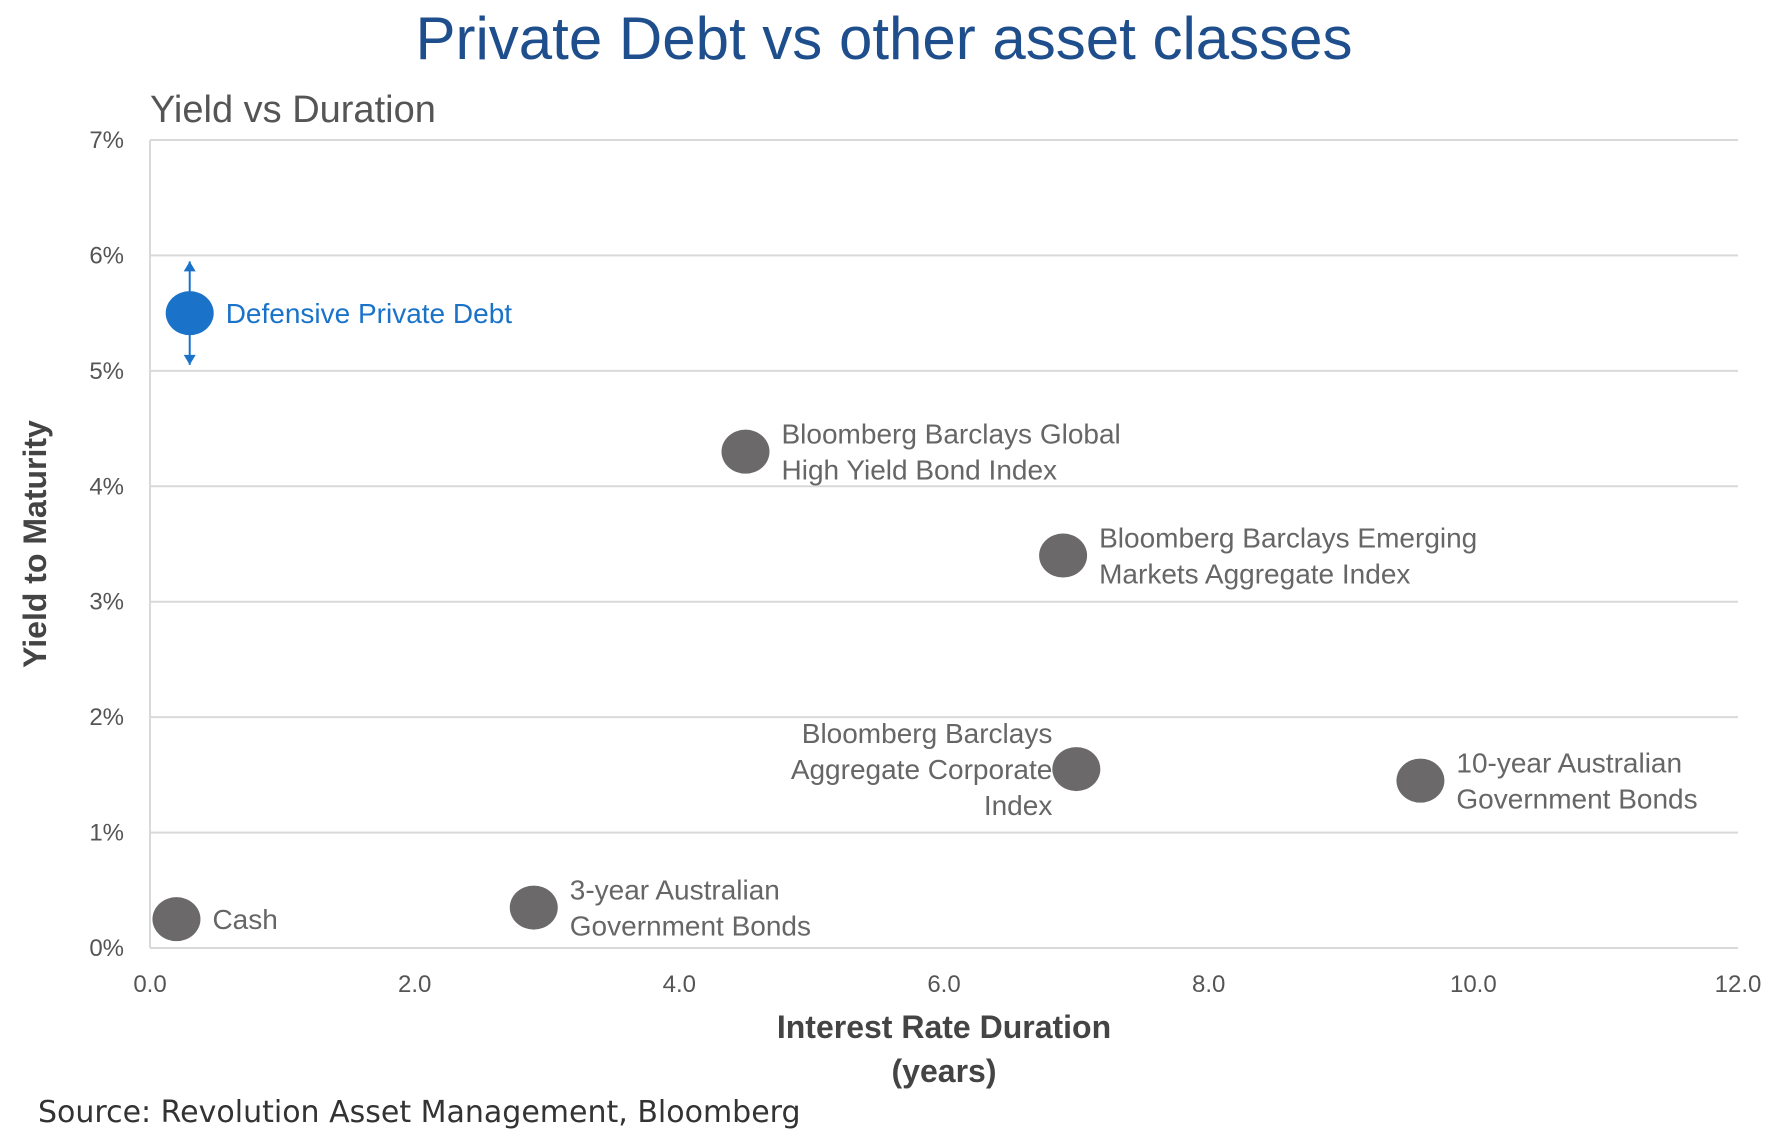 This screenshot has width=1768, height=1148. What do you see at coordinates (35, 544) in the screenshot?
I see `y-axis-label: Yield to Maturity` at bounding box center [35, 544].